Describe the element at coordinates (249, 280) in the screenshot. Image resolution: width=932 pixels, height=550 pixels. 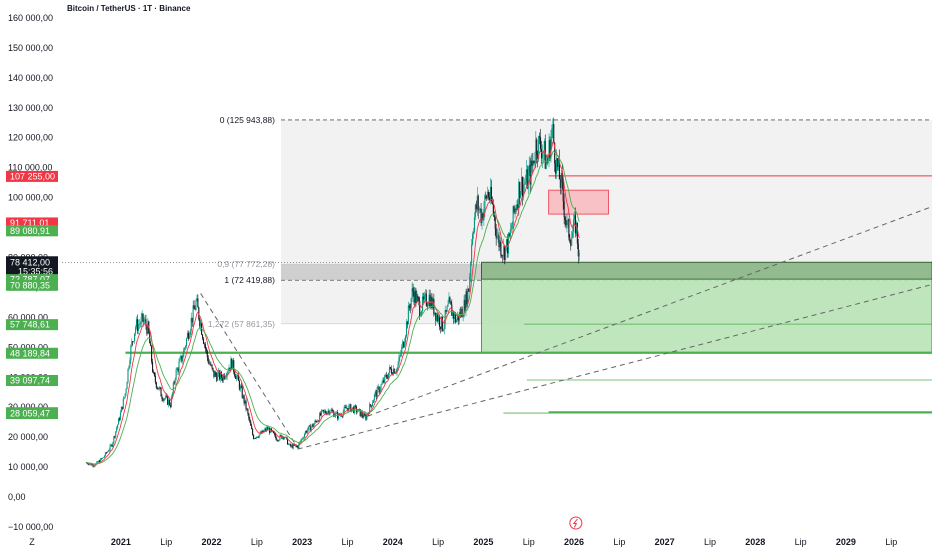
I see `fib-label-2: 1 (72 419,88)` at that location.